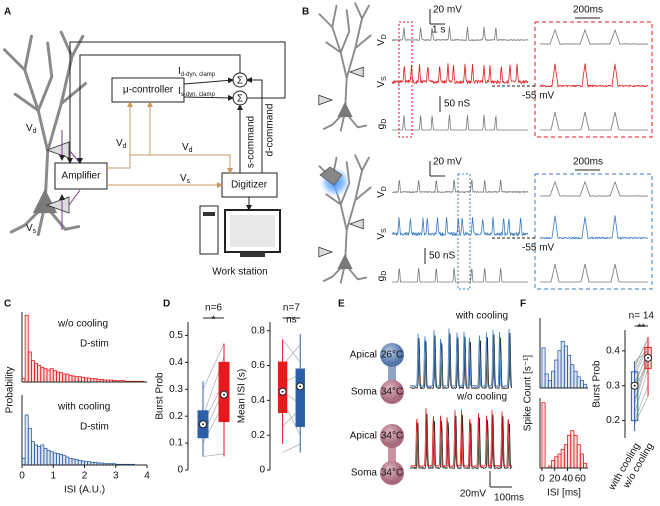 The height and width of the screenshot is (506, 660). What do you see at coordinates (258, 365) in the screenshot?
I see `y-tick-label: 0.6` at bounding box center [258, 365].